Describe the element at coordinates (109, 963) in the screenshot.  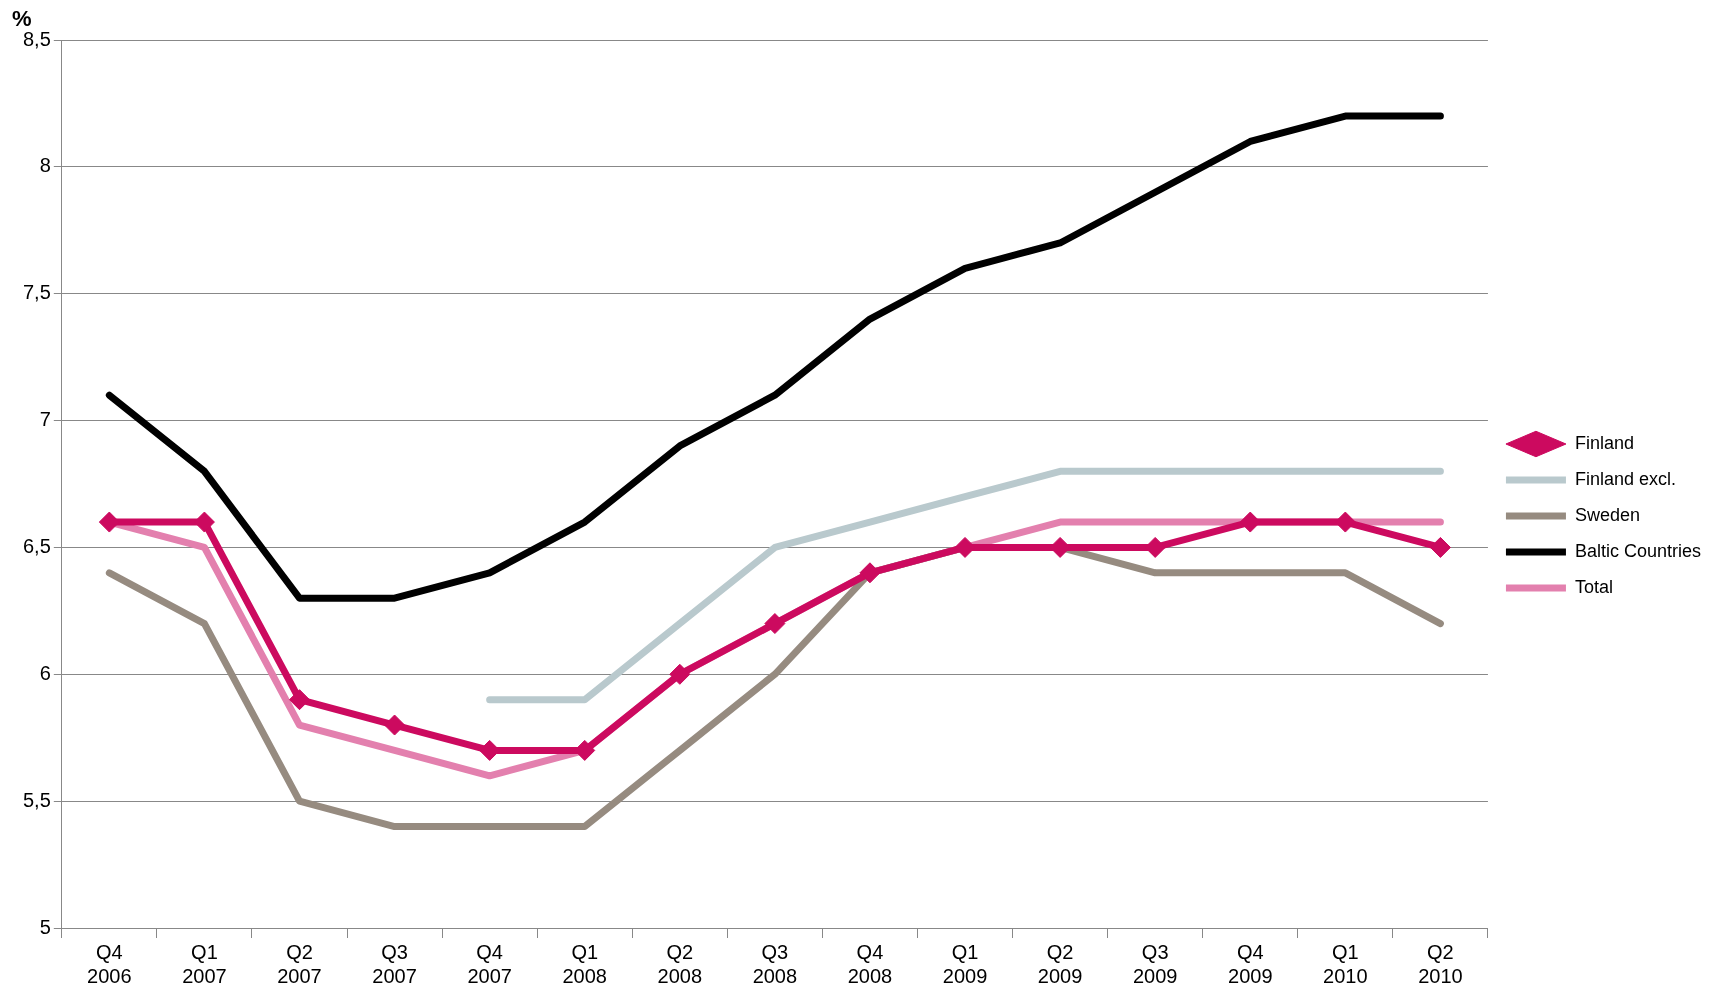
I see `x-tick-label: Q4 2006` at that location.